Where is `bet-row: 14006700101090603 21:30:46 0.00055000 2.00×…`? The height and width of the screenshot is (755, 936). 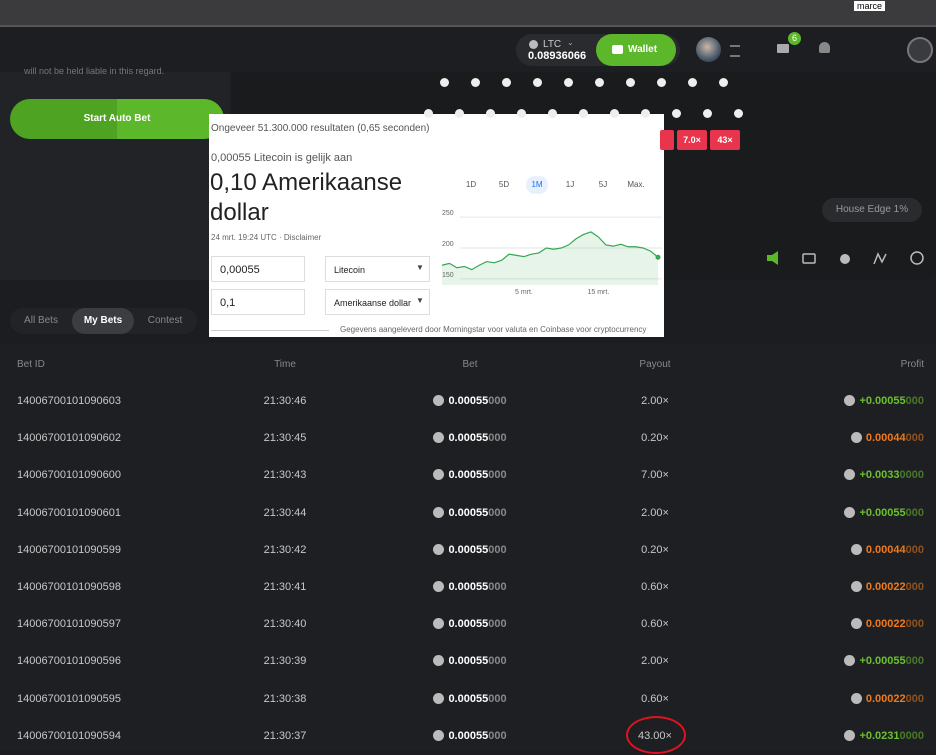 bet-row: 14006700101090603 21:30:46 0.00055000 2.00×… is located at coordinates (468, 401).